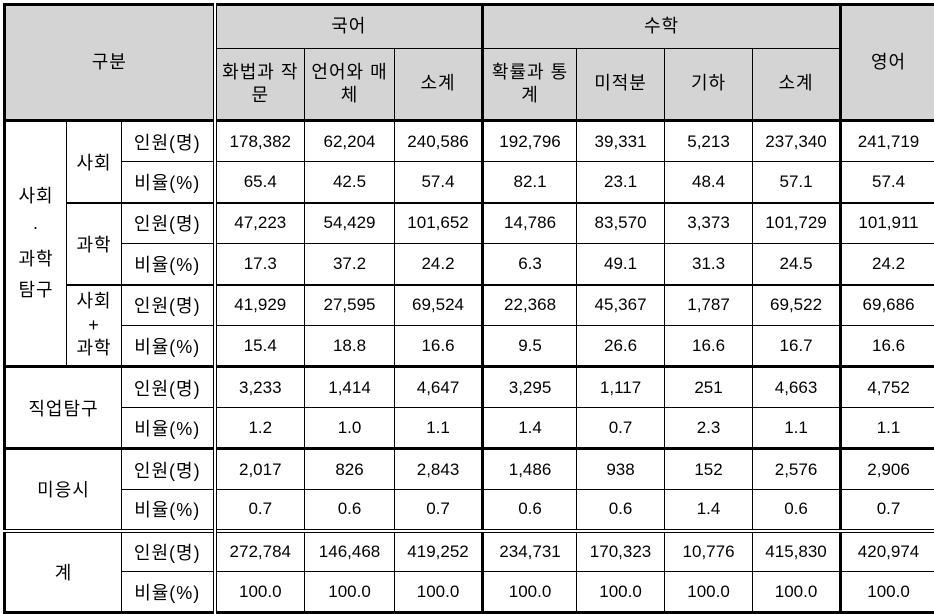  What do you see at coordinates (661, 26) in the screenshot?
I see `header-math: 수학` at bounding box center [661, 26].